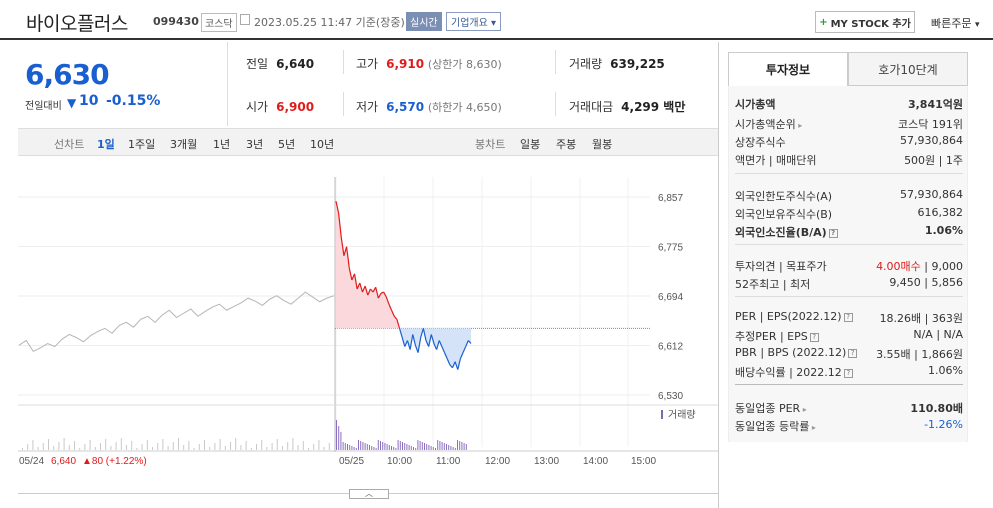 This screenshot has width=993, height=508. What do you see at coordinates (926, 282) in the screenshot?
I see `info-row-value: 9,450 | 5,856` at bounding box center [926, 282].